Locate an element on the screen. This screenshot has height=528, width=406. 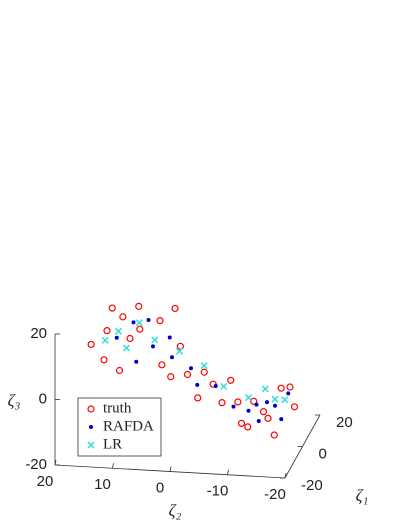
legend-label: truth is located at coordinates (117, 408).